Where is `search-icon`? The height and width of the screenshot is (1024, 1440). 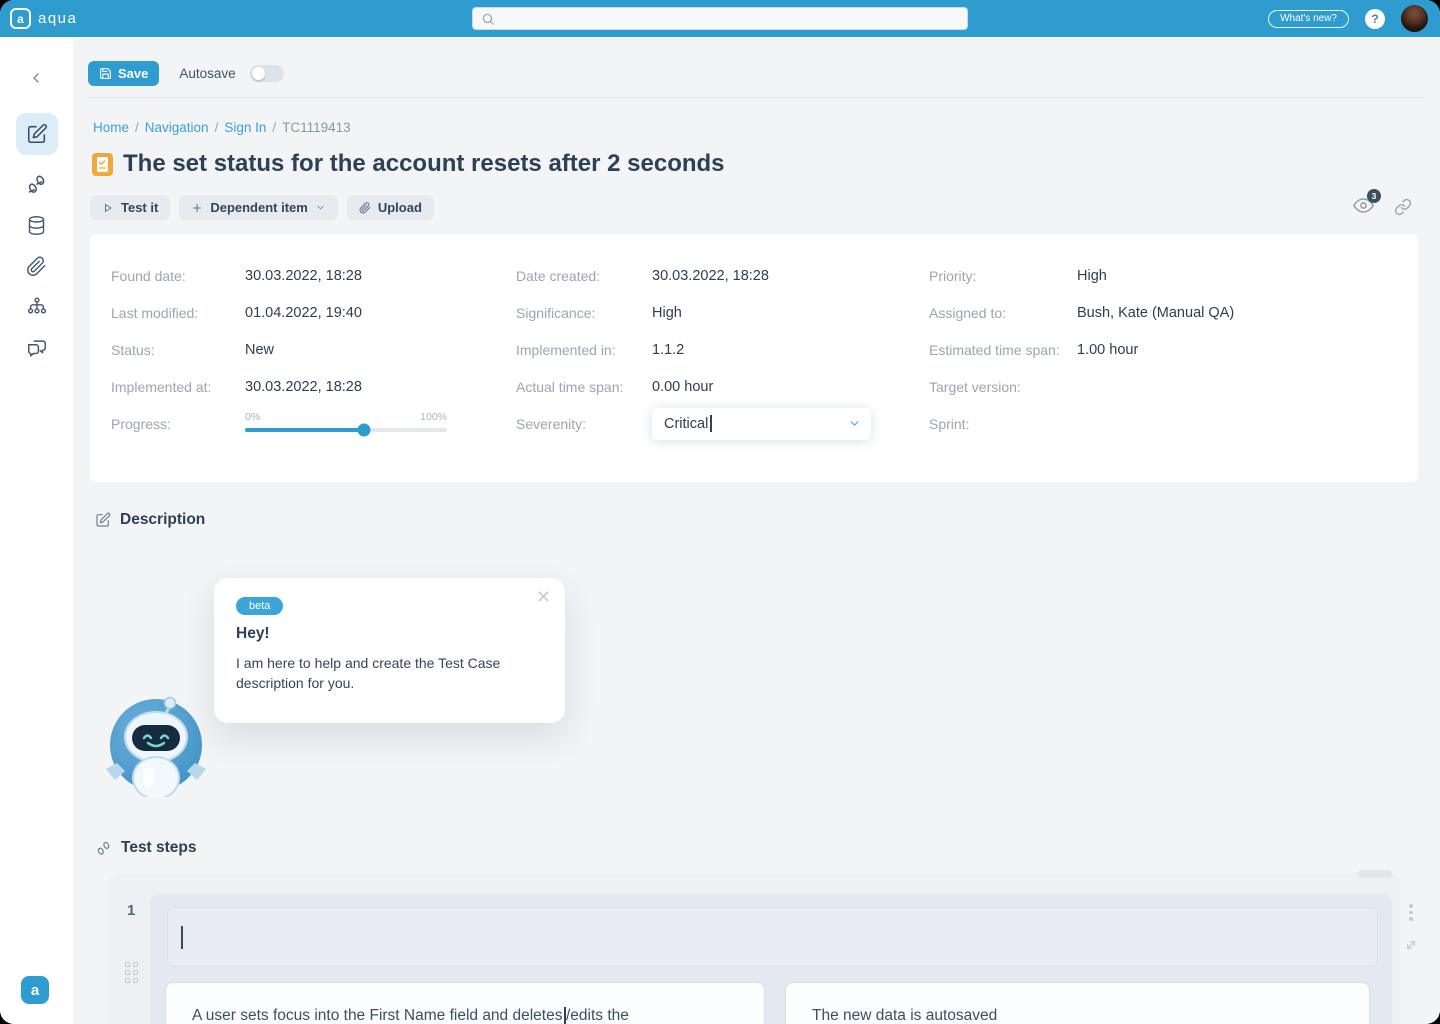 search-icon is located at coordinates (488, 19).